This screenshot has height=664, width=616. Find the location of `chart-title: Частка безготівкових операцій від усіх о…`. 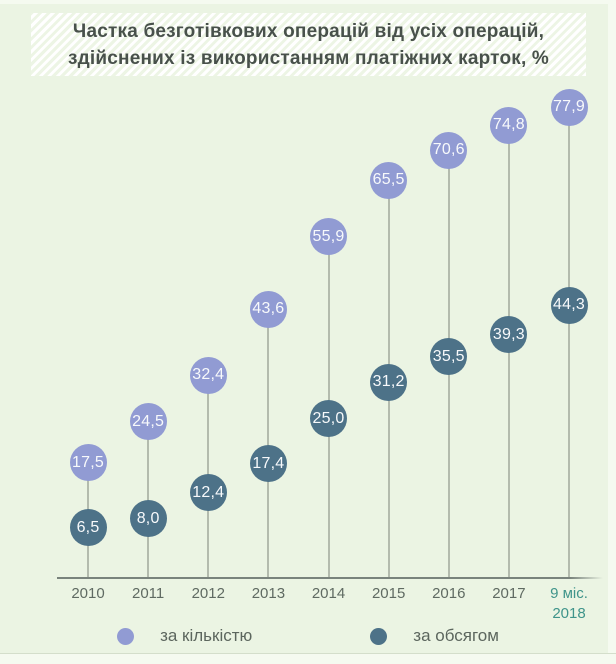

chart-title: Частка безготівкових операцій від усіх о… is located at coordinates (308, 44).